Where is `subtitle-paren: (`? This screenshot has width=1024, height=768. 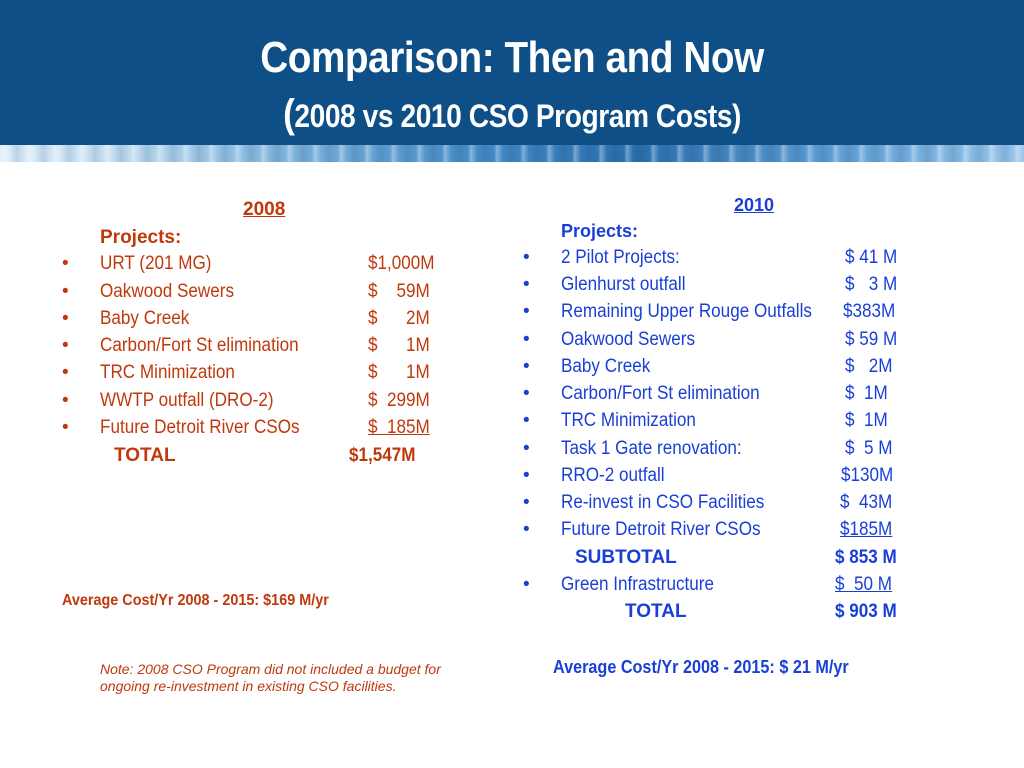 subtitle-paren: ( is located at coordinates (289, 114).